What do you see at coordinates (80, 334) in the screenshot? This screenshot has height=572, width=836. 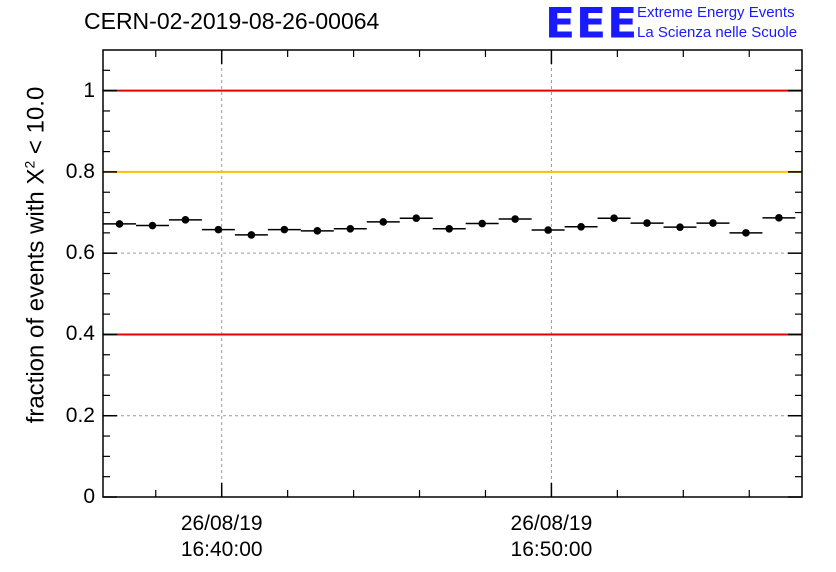 I see `y-tick-label: 0.4` at bounding box center [80, 334].